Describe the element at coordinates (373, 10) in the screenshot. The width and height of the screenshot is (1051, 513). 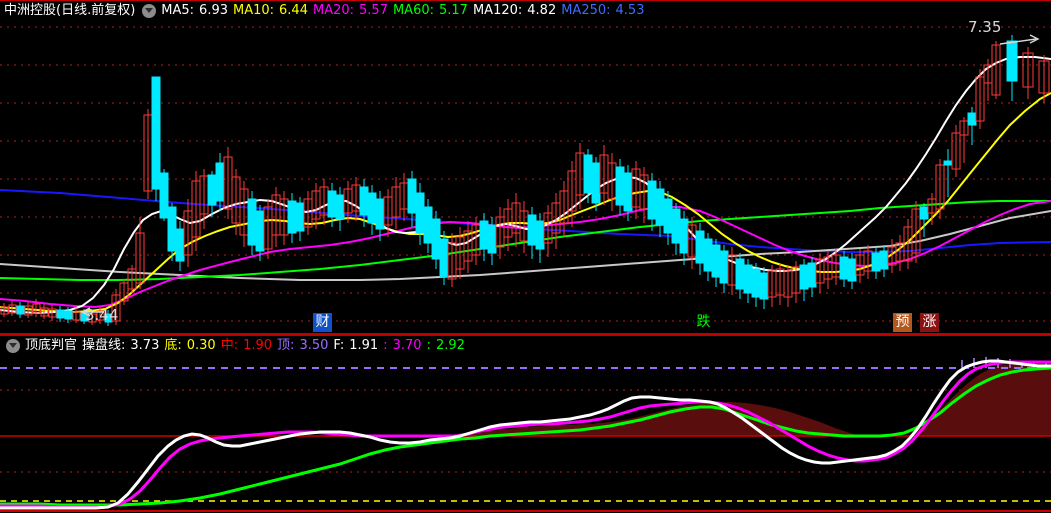
I see `ma20-value: 5.57` at that location.